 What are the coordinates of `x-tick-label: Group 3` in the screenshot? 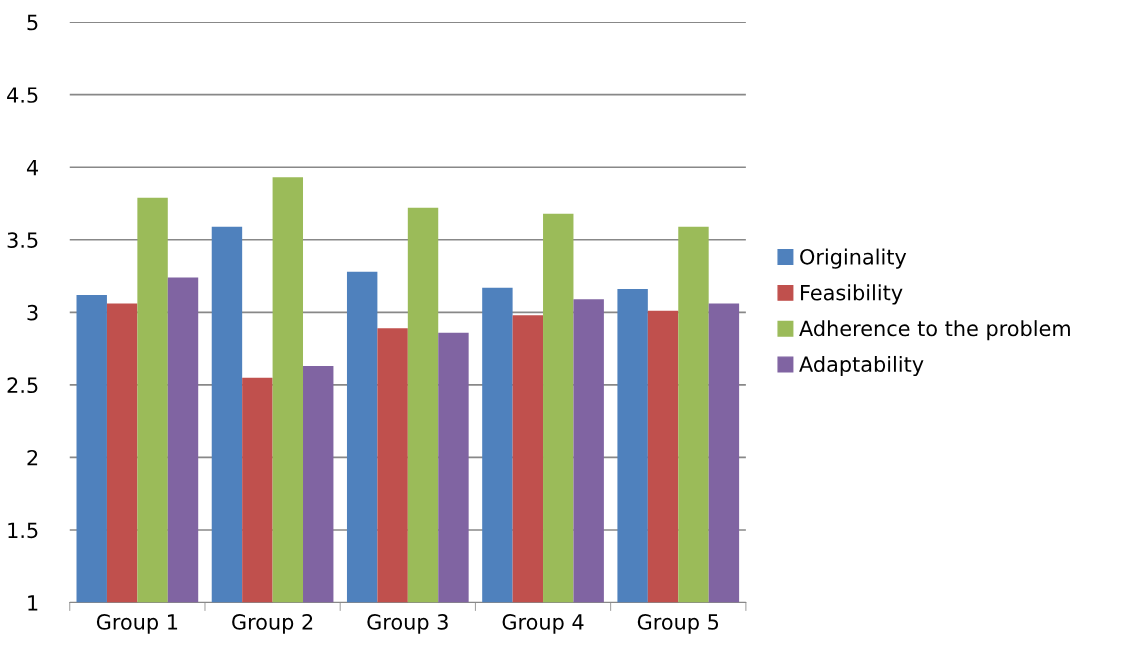 It's located at (407, 624).